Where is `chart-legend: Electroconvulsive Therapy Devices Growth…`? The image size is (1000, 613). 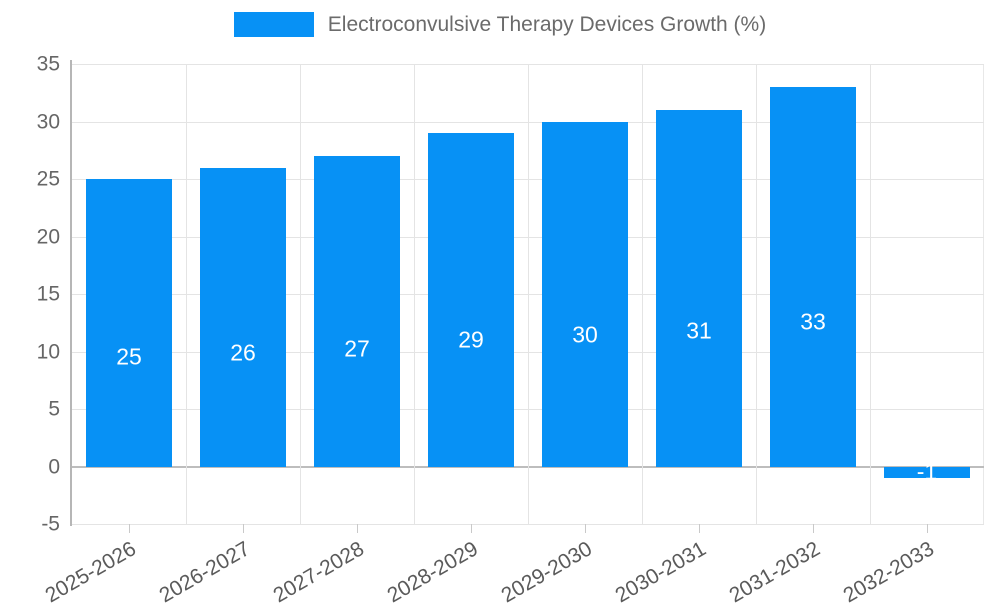
chart-legend: Electroconvulsive Therapy Devices Growth… is located at coordinates (500, 24).